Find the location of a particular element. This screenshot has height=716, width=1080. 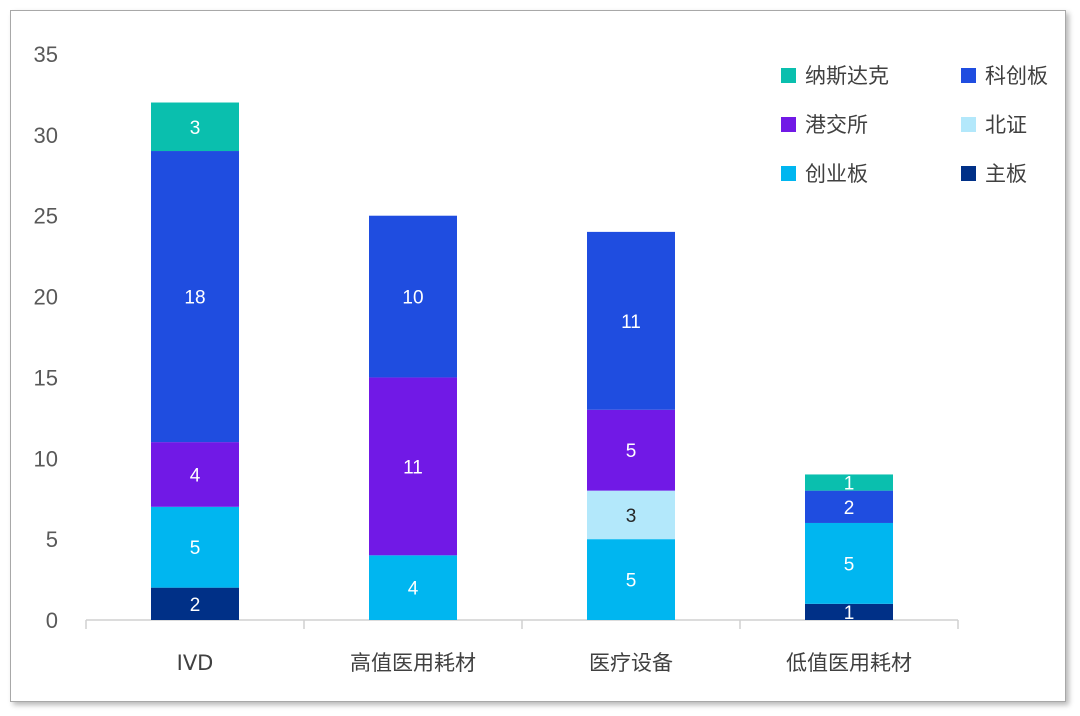

legend-label: 港交所 is located at coordinates (836, 125).